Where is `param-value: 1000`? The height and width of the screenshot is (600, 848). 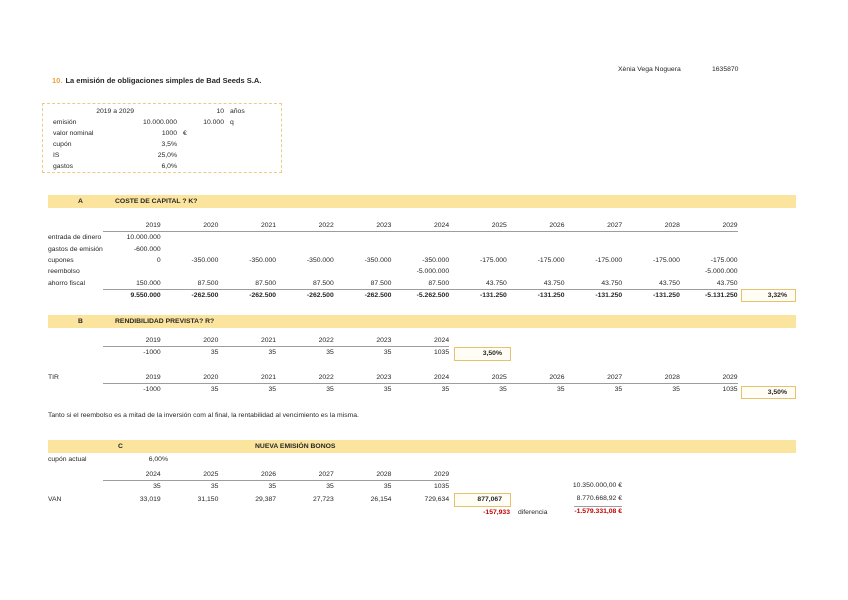 param-value: 1000 is located at coordinates (169, 134).